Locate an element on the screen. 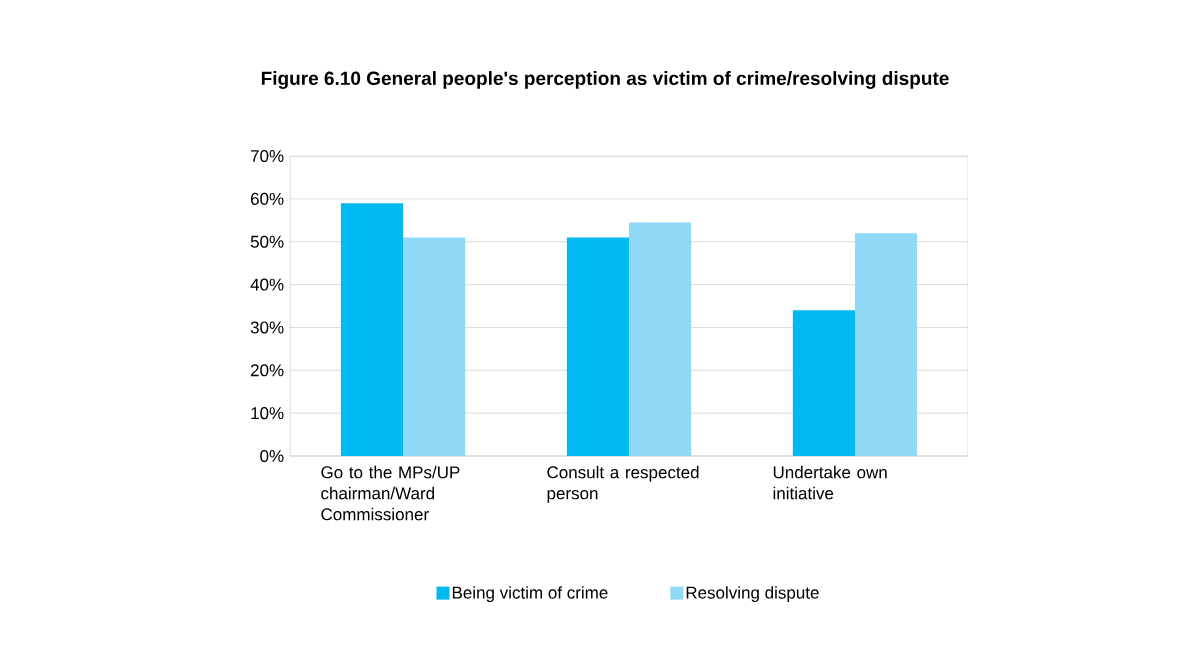  y-tick-label: 20% is located at coordinates (267, 370).